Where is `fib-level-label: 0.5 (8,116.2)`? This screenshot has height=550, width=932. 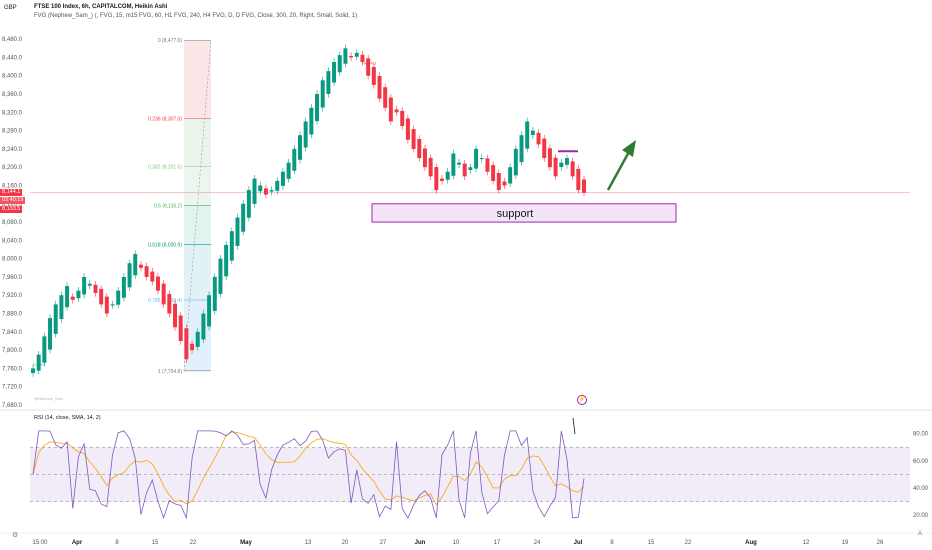 fib-level-label: 0.5 (8,116.2) is located at coordinates (168, 207).